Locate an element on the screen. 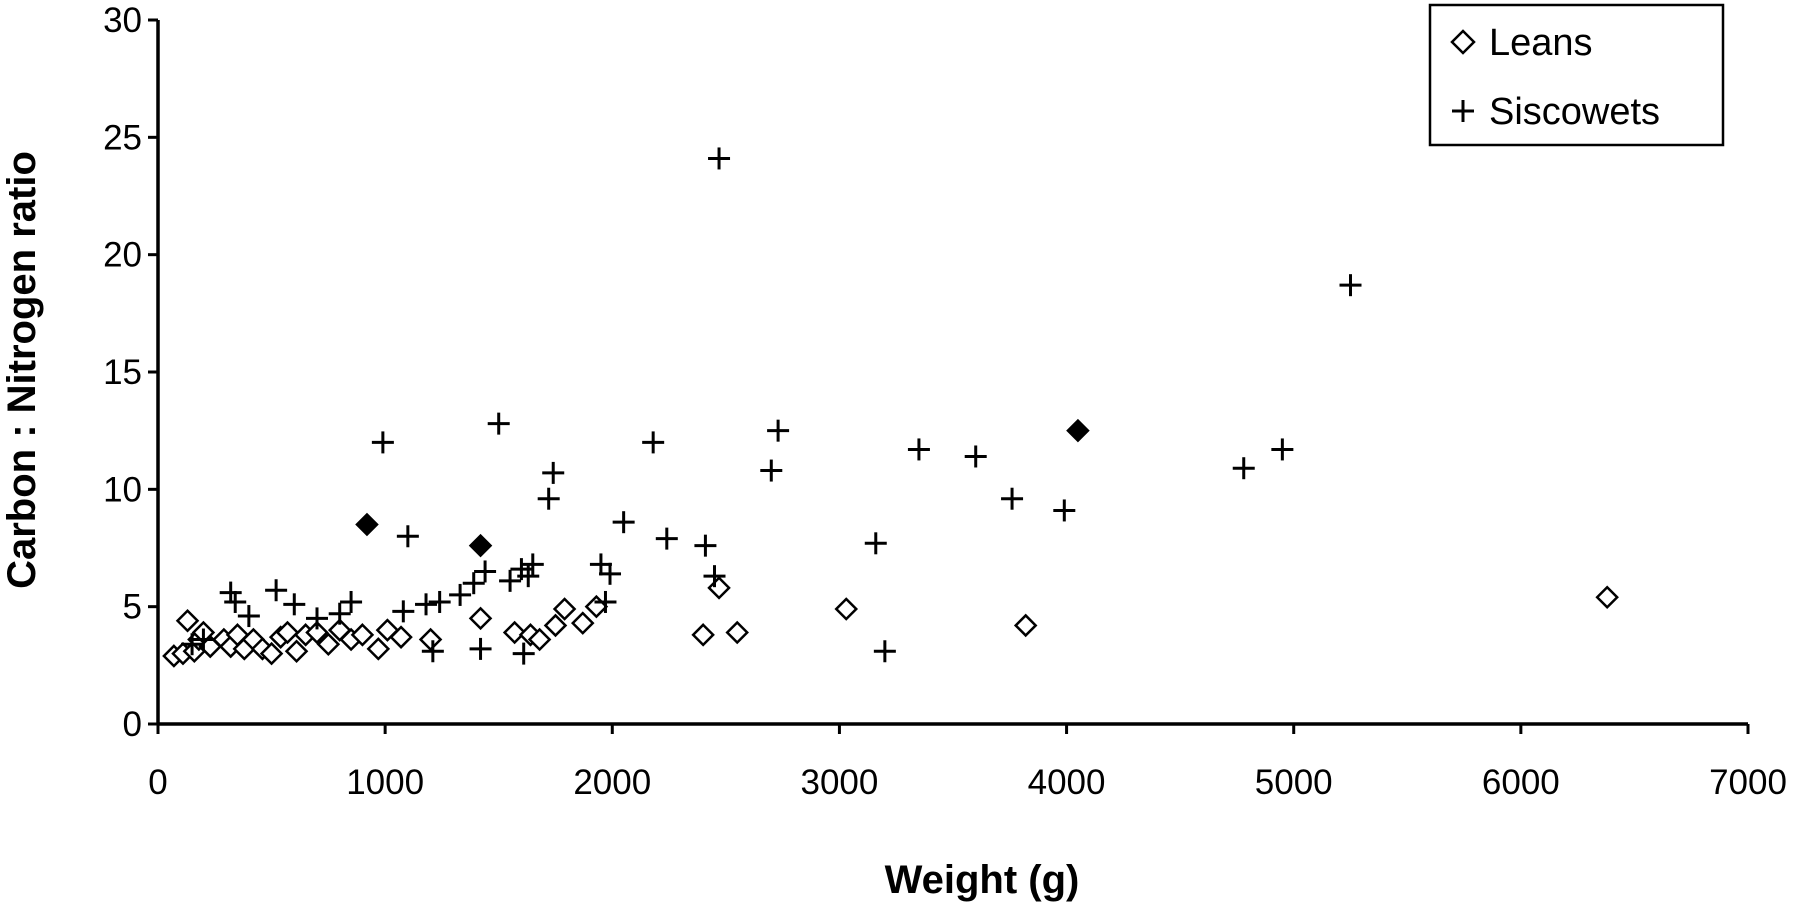 The image size is (1800, 902). x-tick-label: 6000 is located at coordinates (1521, 782).